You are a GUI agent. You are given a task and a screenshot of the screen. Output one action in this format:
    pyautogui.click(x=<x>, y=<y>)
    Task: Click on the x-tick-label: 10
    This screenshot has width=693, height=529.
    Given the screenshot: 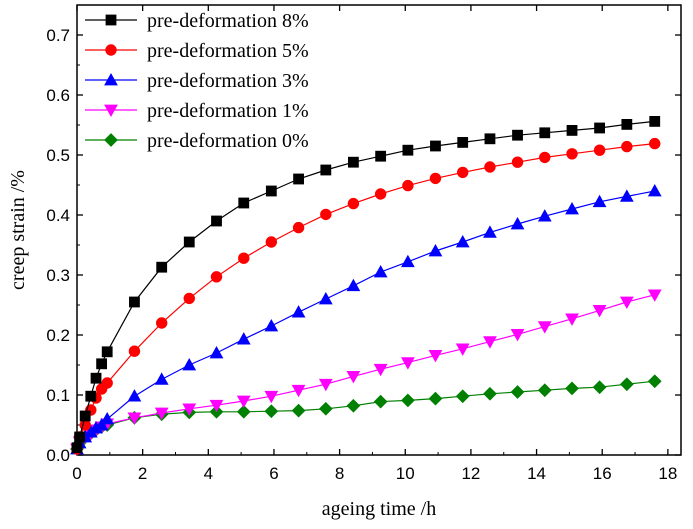 What is the action you would take?
    pyautogui.click(x=405, y=473)
    